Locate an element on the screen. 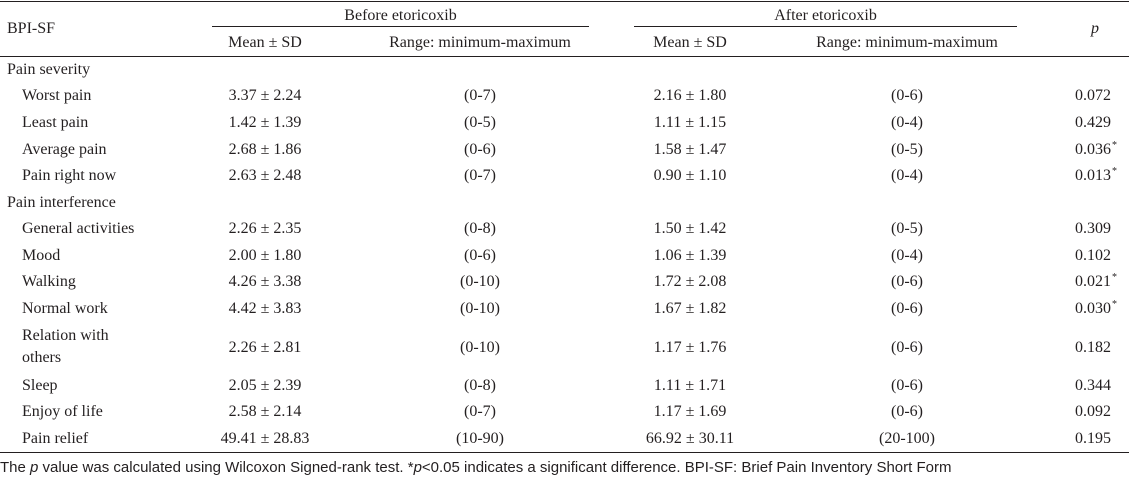  before-mean-sd: 49.41 ± 28.83 is located at coordinates (265, 438).